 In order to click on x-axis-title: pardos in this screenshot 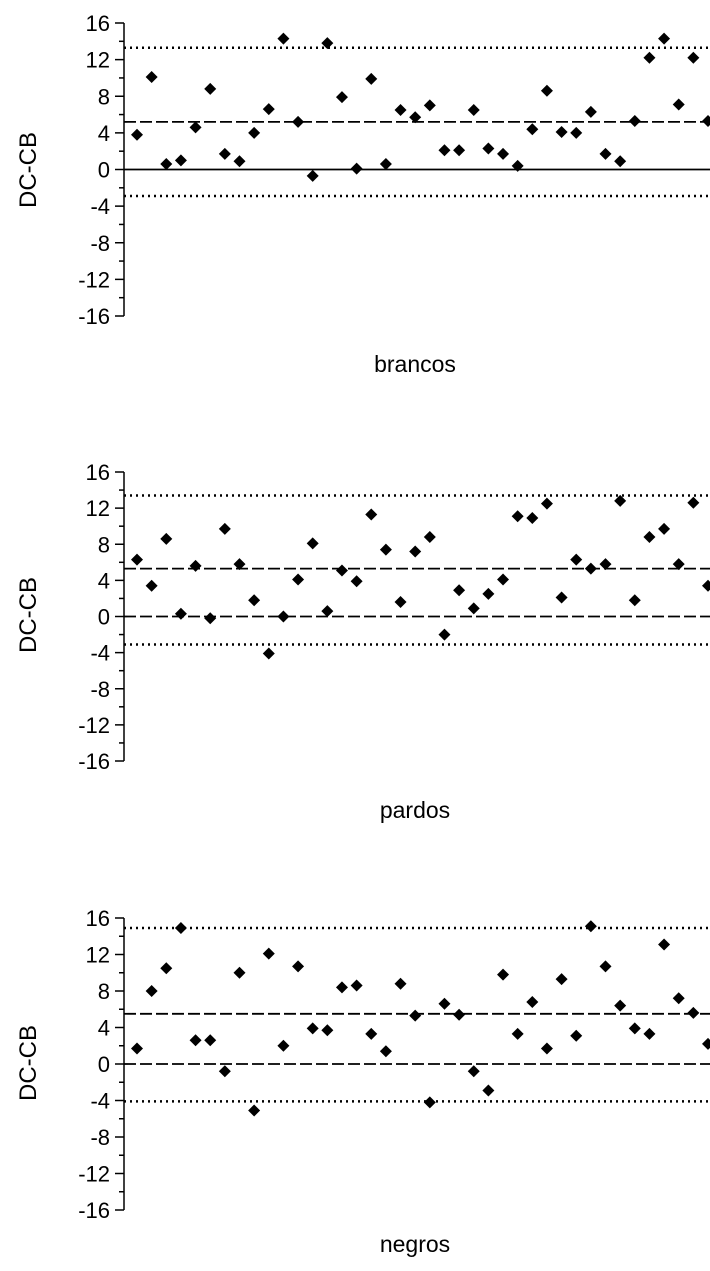, I will do `click(415, 810)`.